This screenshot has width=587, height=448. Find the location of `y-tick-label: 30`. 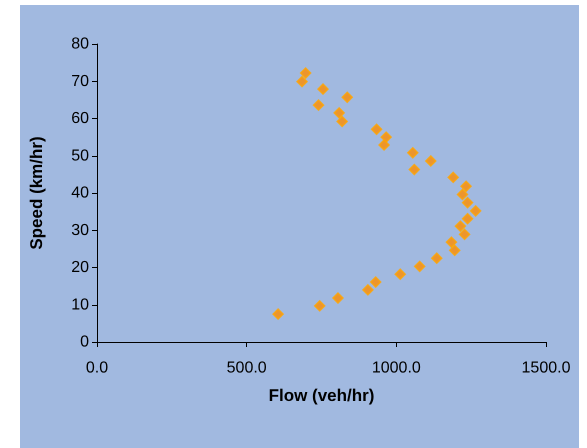

y-tick-label: 30 is located at coordinates (80, 230).